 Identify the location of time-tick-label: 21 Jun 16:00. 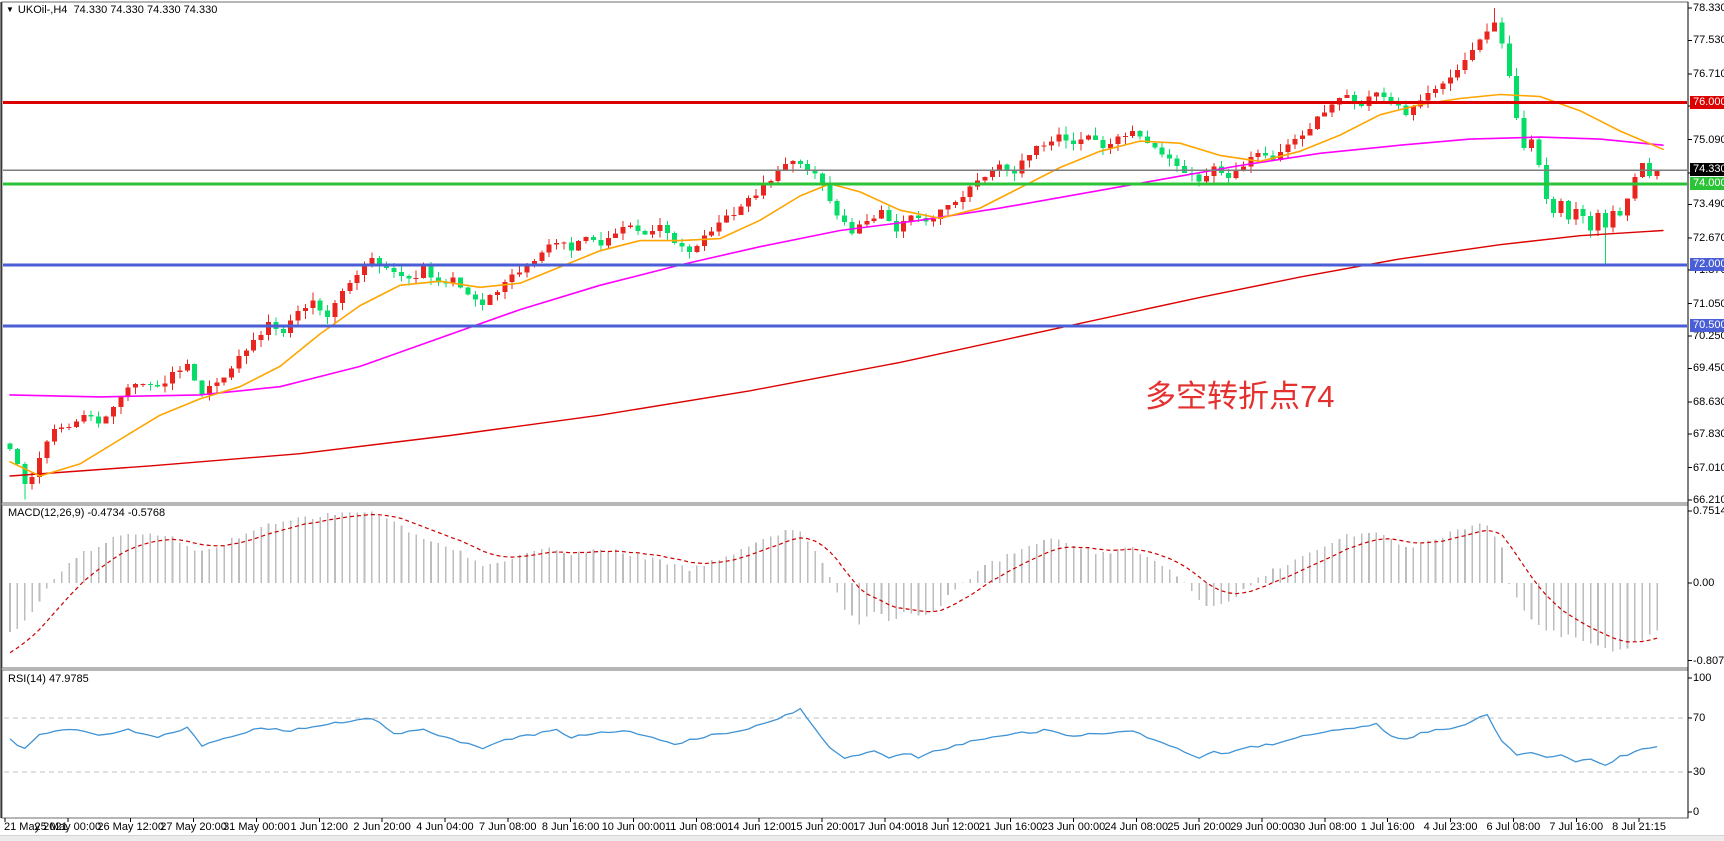
(1010, 827).